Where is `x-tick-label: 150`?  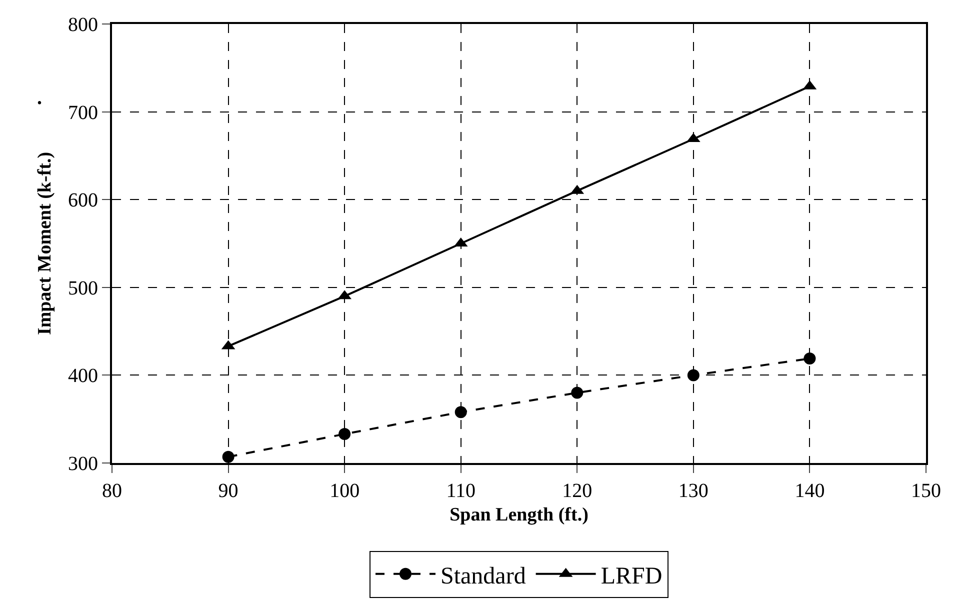 x-tick-label: 150 is located at coordinates (926, 491).